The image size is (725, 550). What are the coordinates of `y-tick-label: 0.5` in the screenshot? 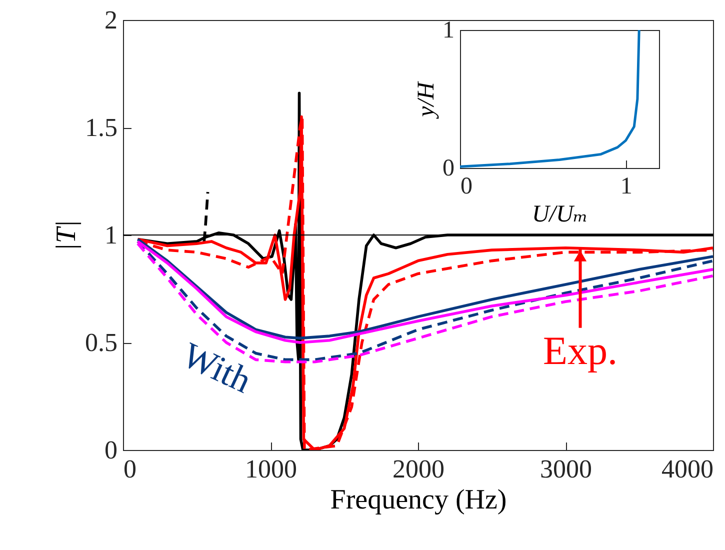 It's located at (101, 342).